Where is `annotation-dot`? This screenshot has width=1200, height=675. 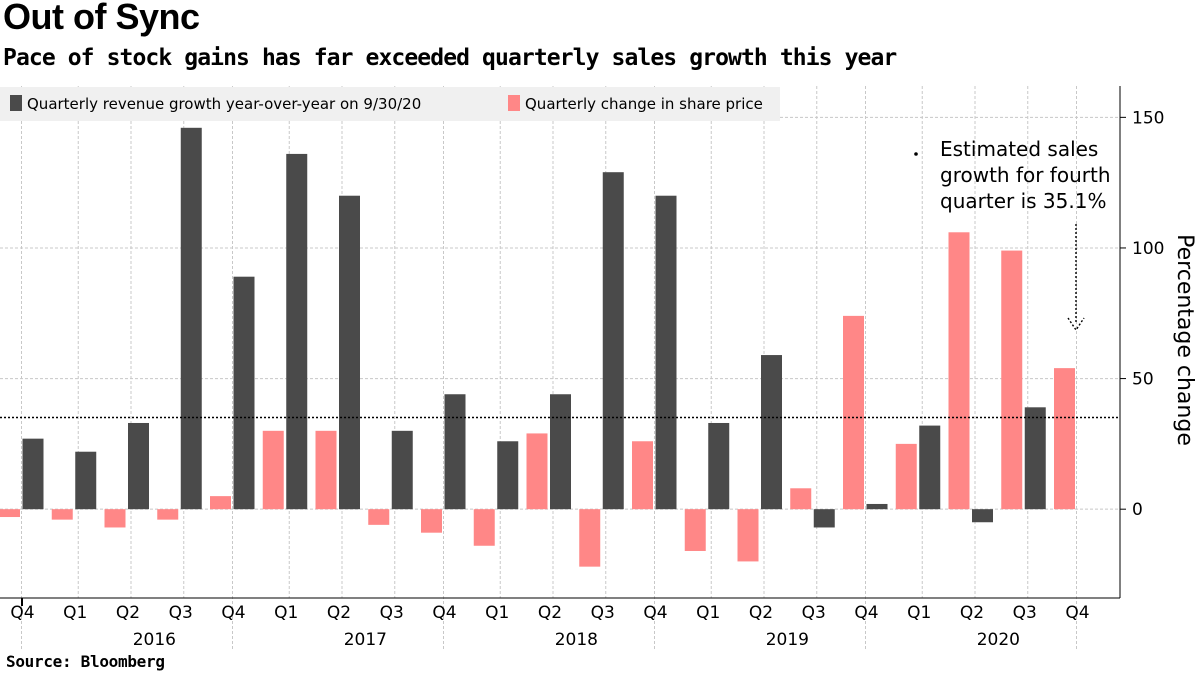 annotation-dot is located at coordinates (916, 154).